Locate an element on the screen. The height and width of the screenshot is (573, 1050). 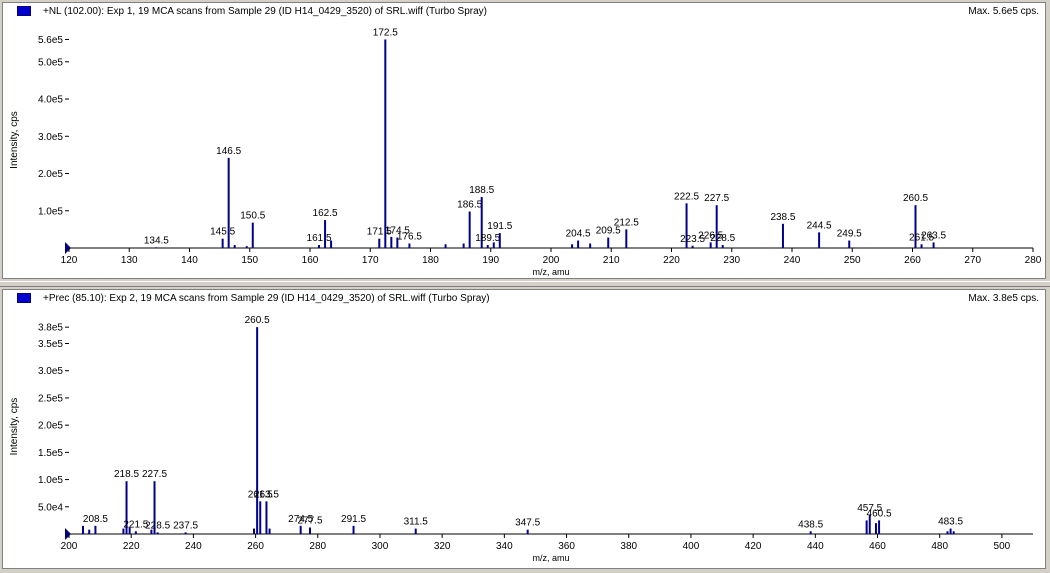
x-tick-label: 340 is located at coordinates (504, 546).